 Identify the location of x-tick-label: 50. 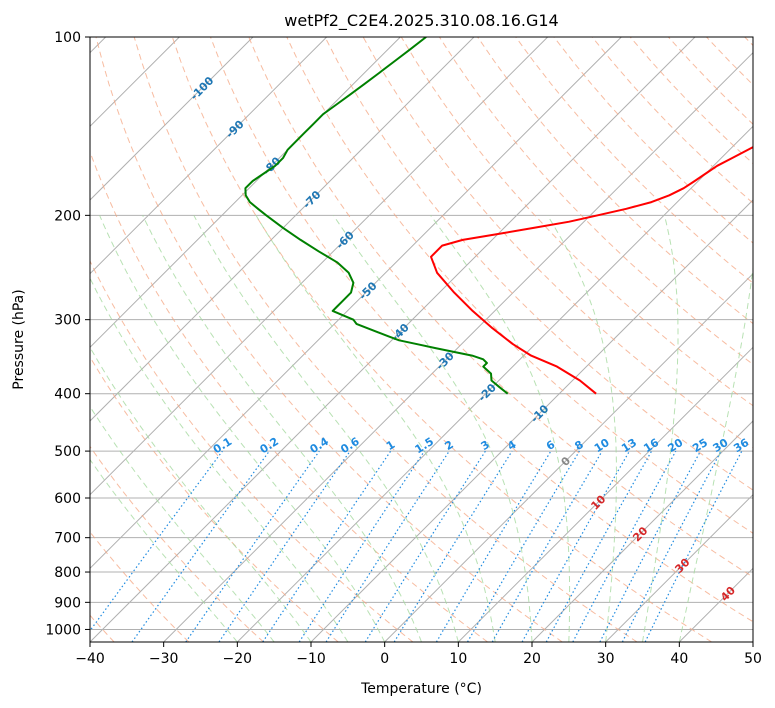
(753, 659).